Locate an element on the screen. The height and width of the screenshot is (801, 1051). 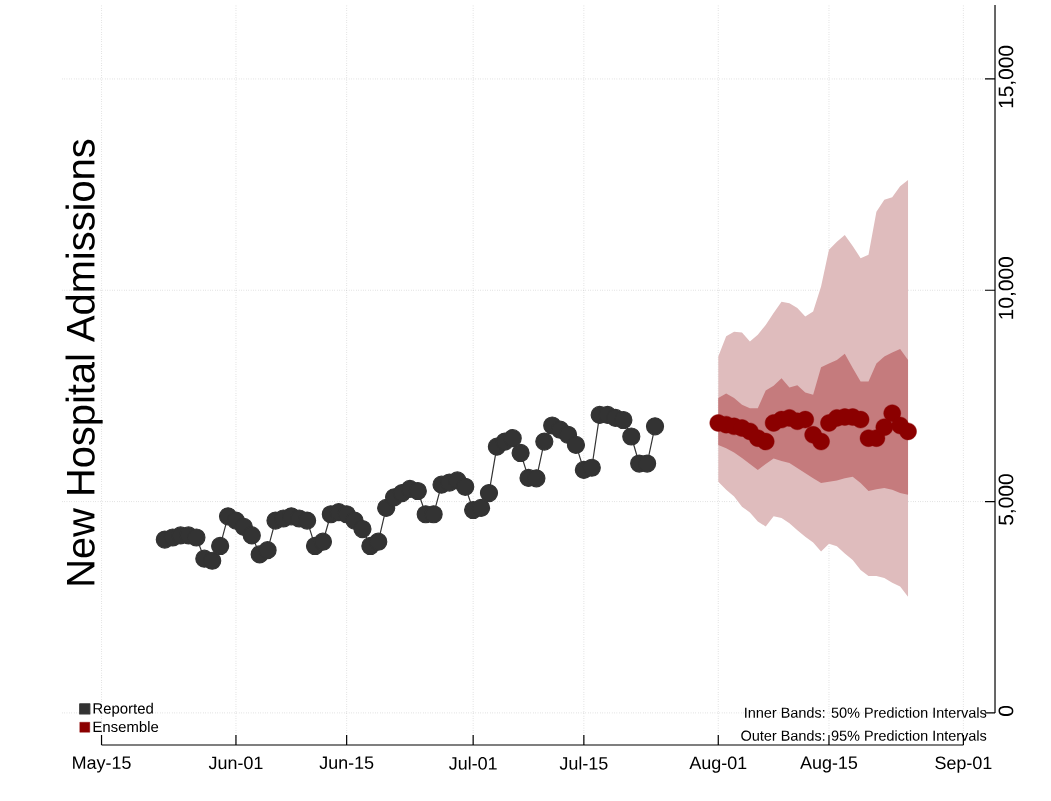
y-axis-title: New Hospital Admissions is located at coordinates (84, 362).